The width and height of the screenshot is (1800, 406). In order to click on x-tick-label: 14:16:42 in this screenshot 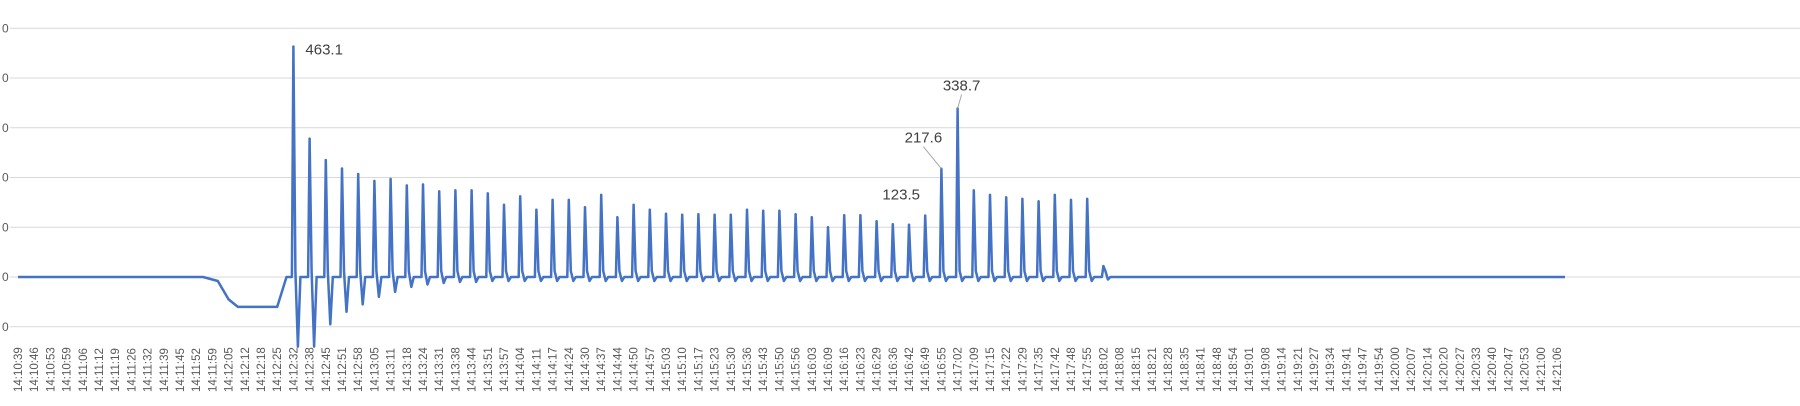, I will do `click(910, 369)`.